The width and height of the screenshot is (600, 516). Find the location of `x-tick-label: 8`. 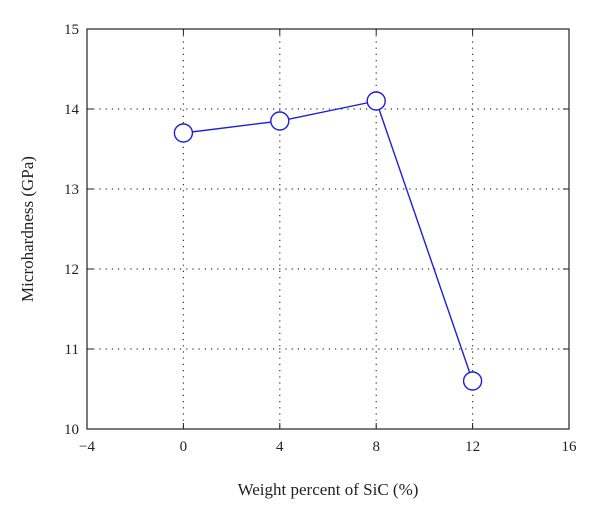

x-tick-label: 8 is located at coordinates (376, 447).